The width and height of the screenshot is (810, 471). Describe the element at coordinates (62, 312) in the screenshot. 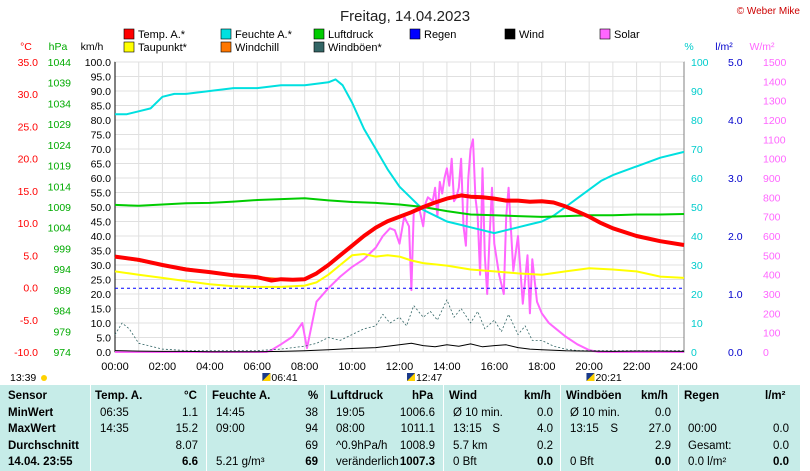

I see `axis-tick-pressure: 984` at that location.